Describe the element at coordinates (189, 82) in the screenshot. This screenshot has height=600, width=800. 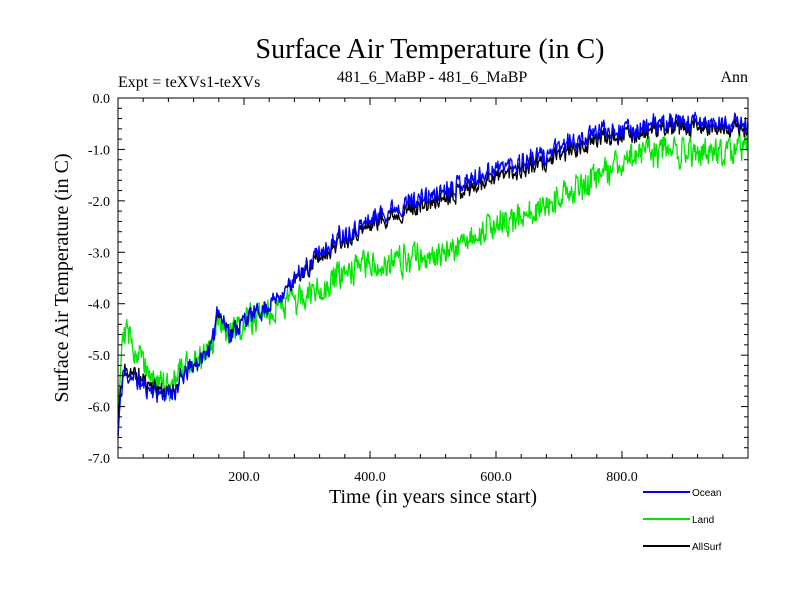
I see `subtitle-left: Expt = teXVs1-teXVs` at that location.